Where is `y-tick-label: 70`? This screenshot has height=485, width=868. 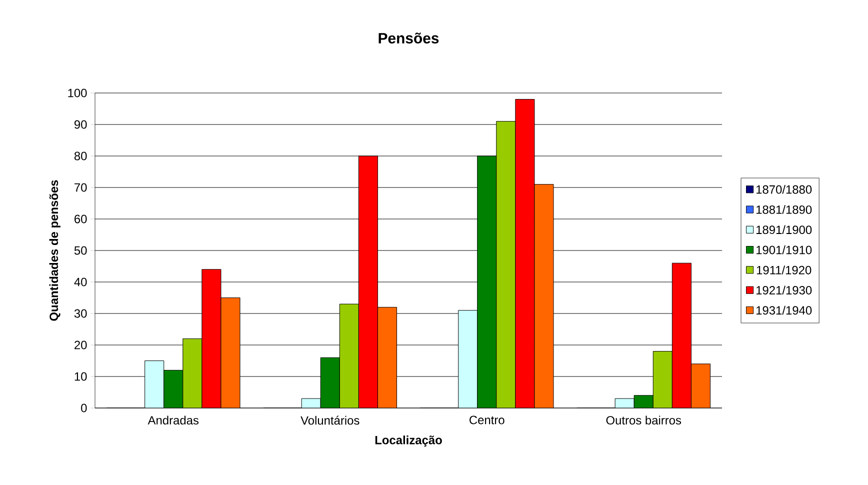
y-tick-label: 70 is located at coordinates (80, 187).